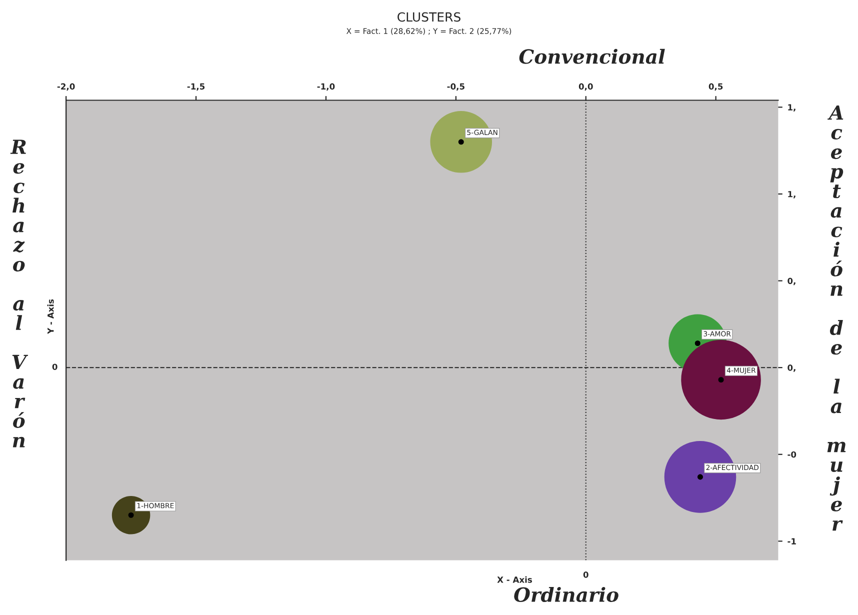  What do you see at coordinates (514, 579) in the screenshot?
I see `x-axis-title: X - Axis` at bounding box center [514, 579].